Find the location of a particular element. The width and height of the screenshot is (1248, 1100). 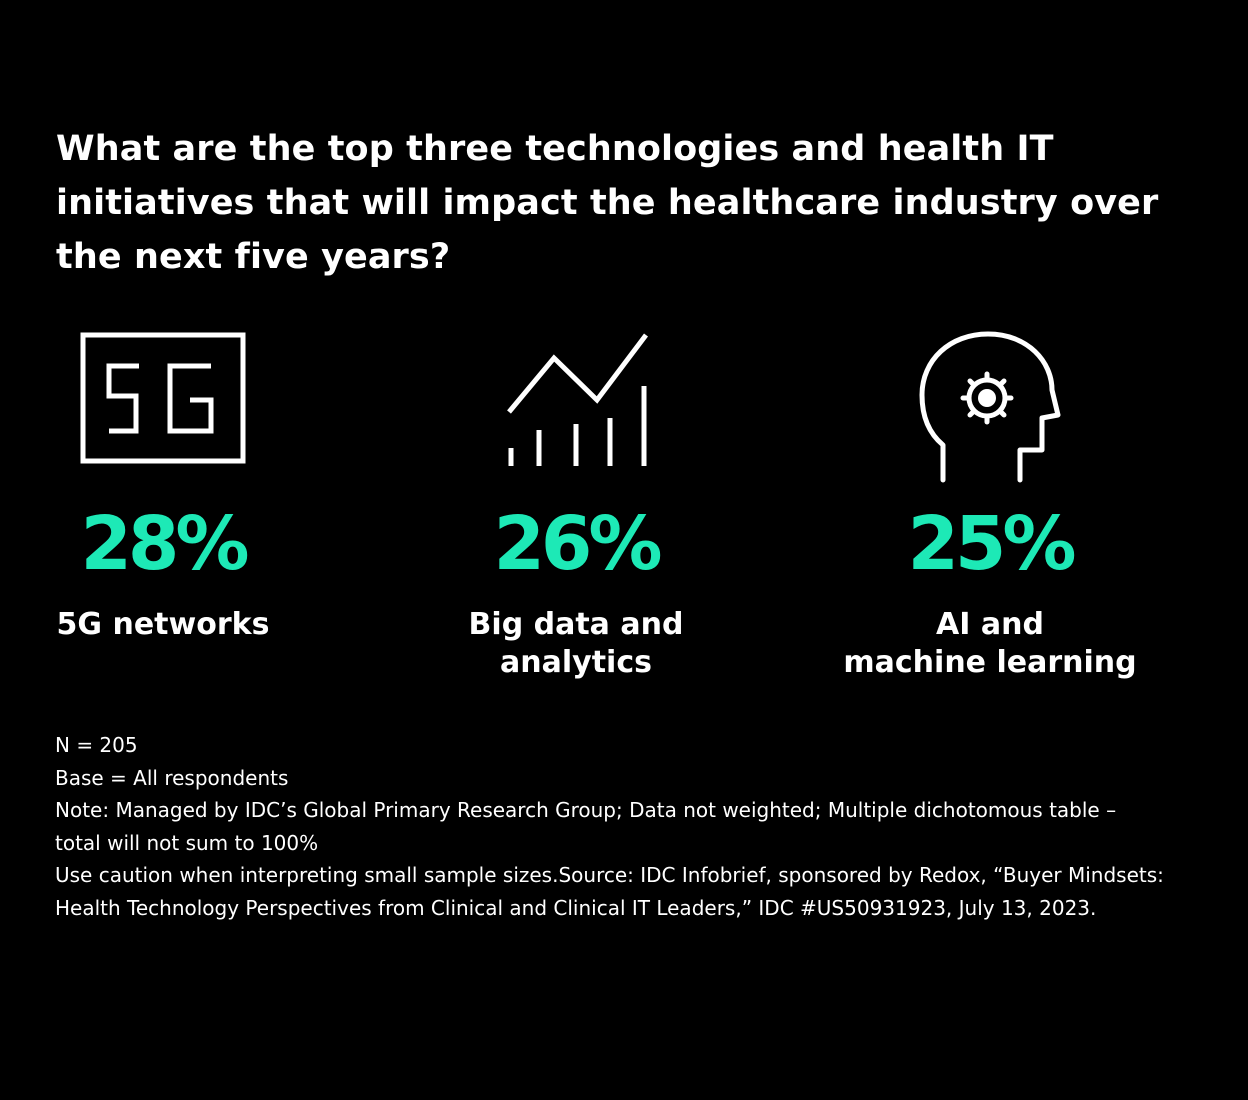

stat-label: 5G networks is located at coordinates (163, 624).